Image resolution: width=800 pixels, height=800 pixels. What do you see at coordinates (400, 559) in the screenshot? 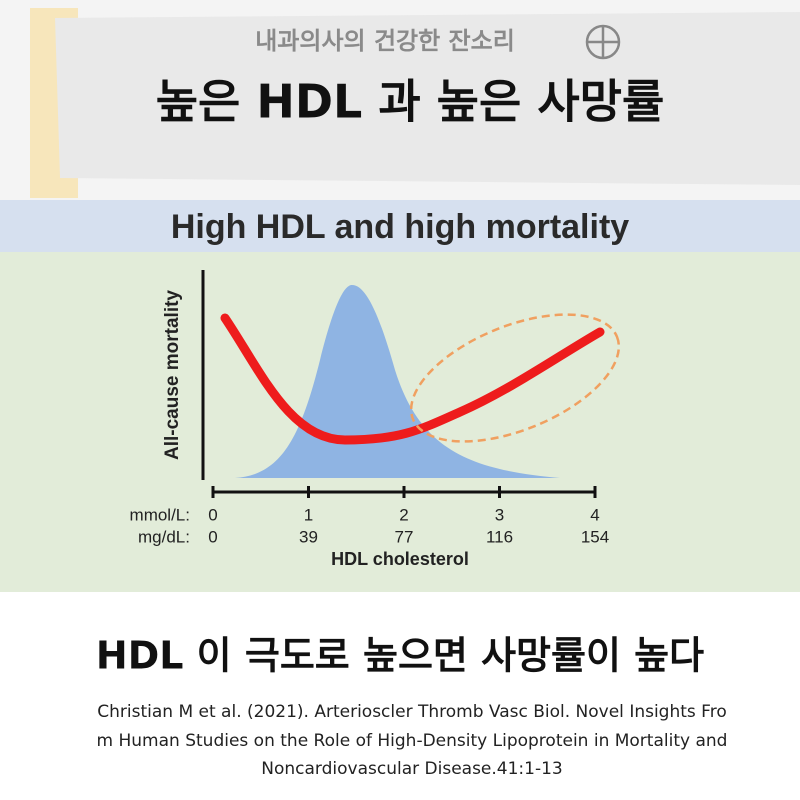
I see `x-axis-label: HDL cholesterol` at bounding box center [400, 559].